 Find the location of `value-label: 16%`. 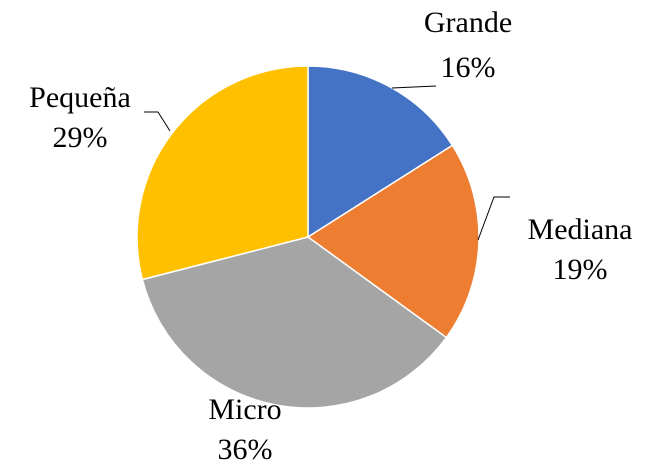

value-label: 16% is located at coordinates (468, 67).